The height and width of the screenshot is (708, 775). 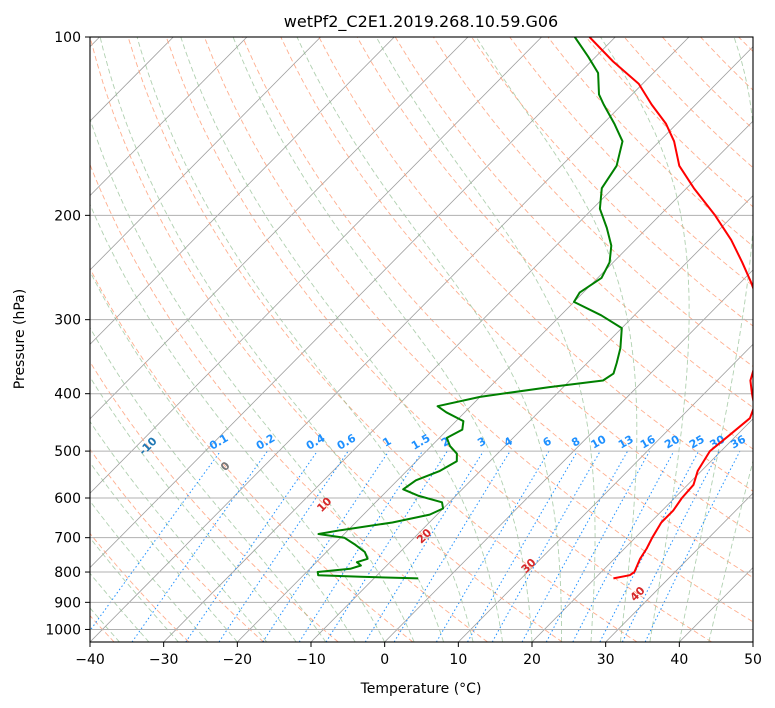 I want to click on y-tick-label: 500, so click(x=67, y=452).